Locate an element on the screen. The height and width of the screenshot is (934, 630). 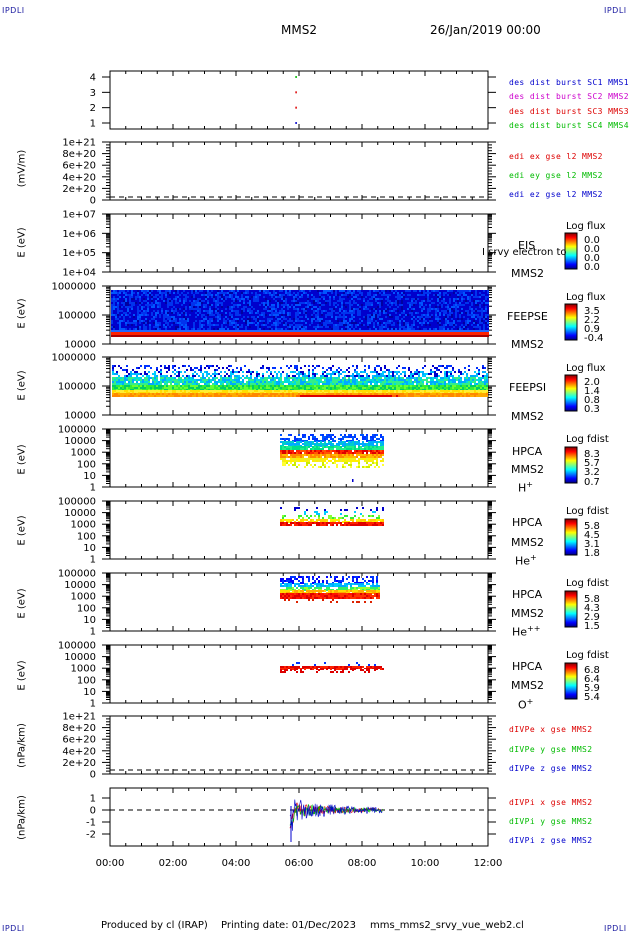
ytick-label-hpca_he: 100000 is located at coordinates (77, 502).